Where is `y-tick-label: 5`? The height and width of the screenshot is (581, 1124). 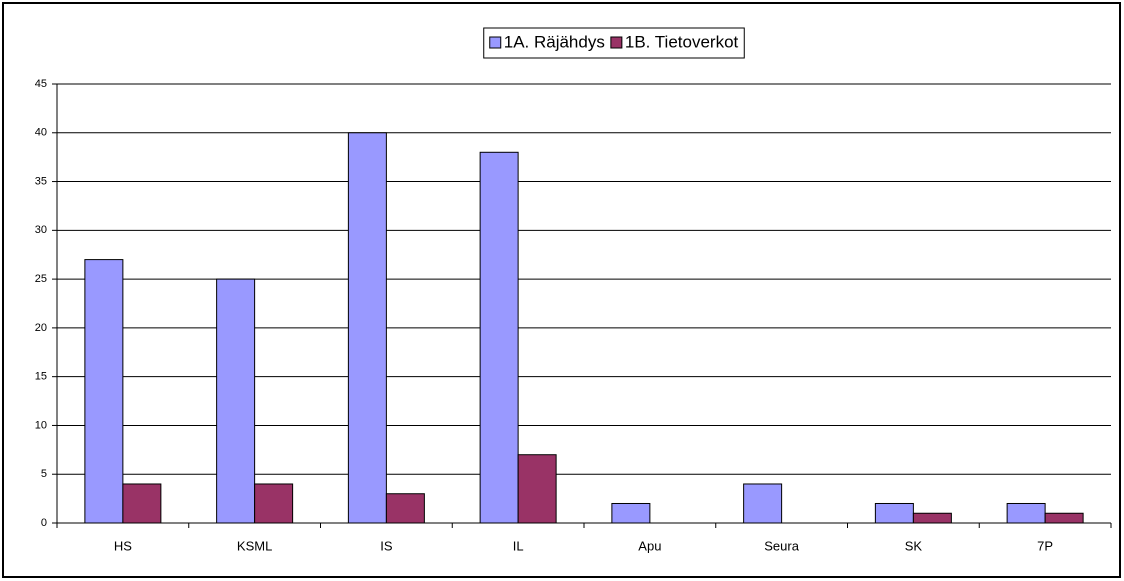 y-tick-label: 5 is located at coordinates (44, 474).